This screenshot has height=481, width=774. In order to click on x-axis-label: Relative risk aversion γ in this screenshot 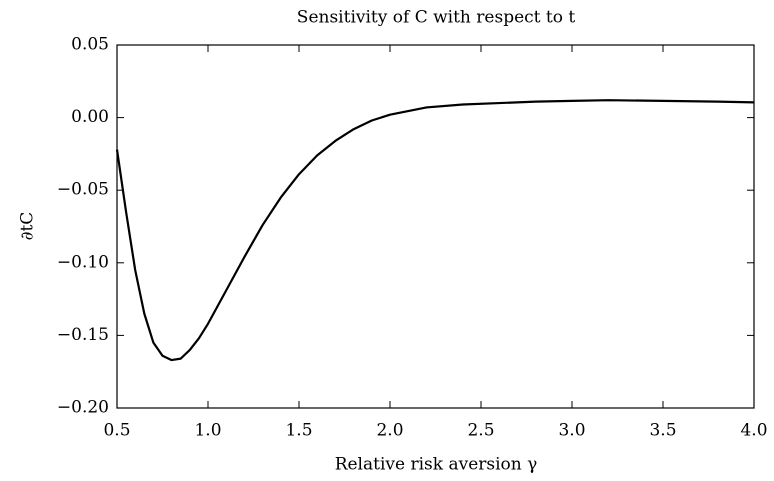, I will do `click(436, 465)`.